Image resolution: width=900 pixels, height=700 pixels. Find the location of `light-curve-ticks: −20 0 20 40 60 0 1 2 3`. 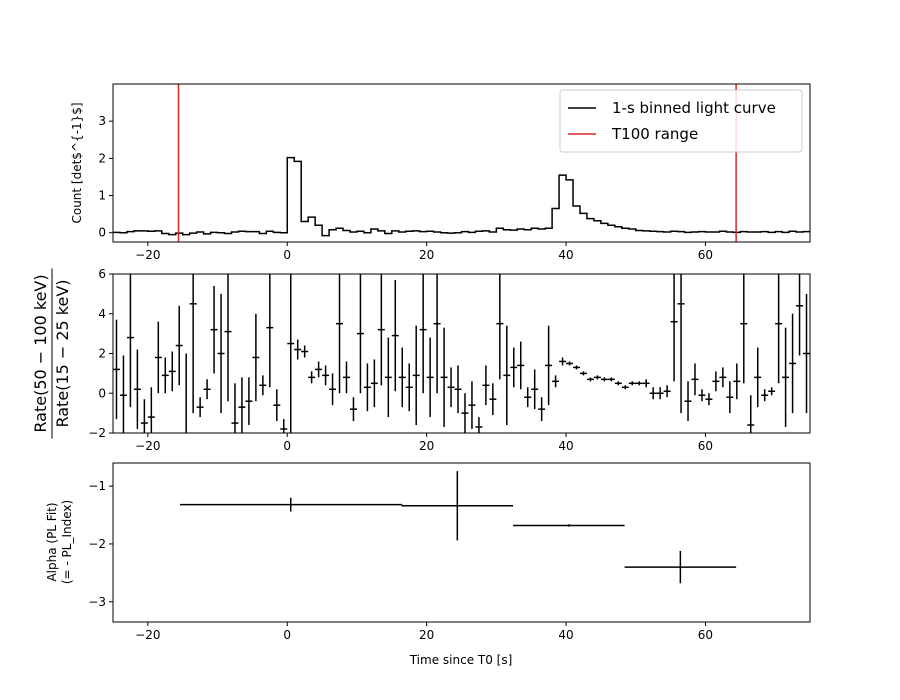

light-curve-ticks: −20 0 20 40 60 0 1 2 3 is located at coordinates (405, 188).